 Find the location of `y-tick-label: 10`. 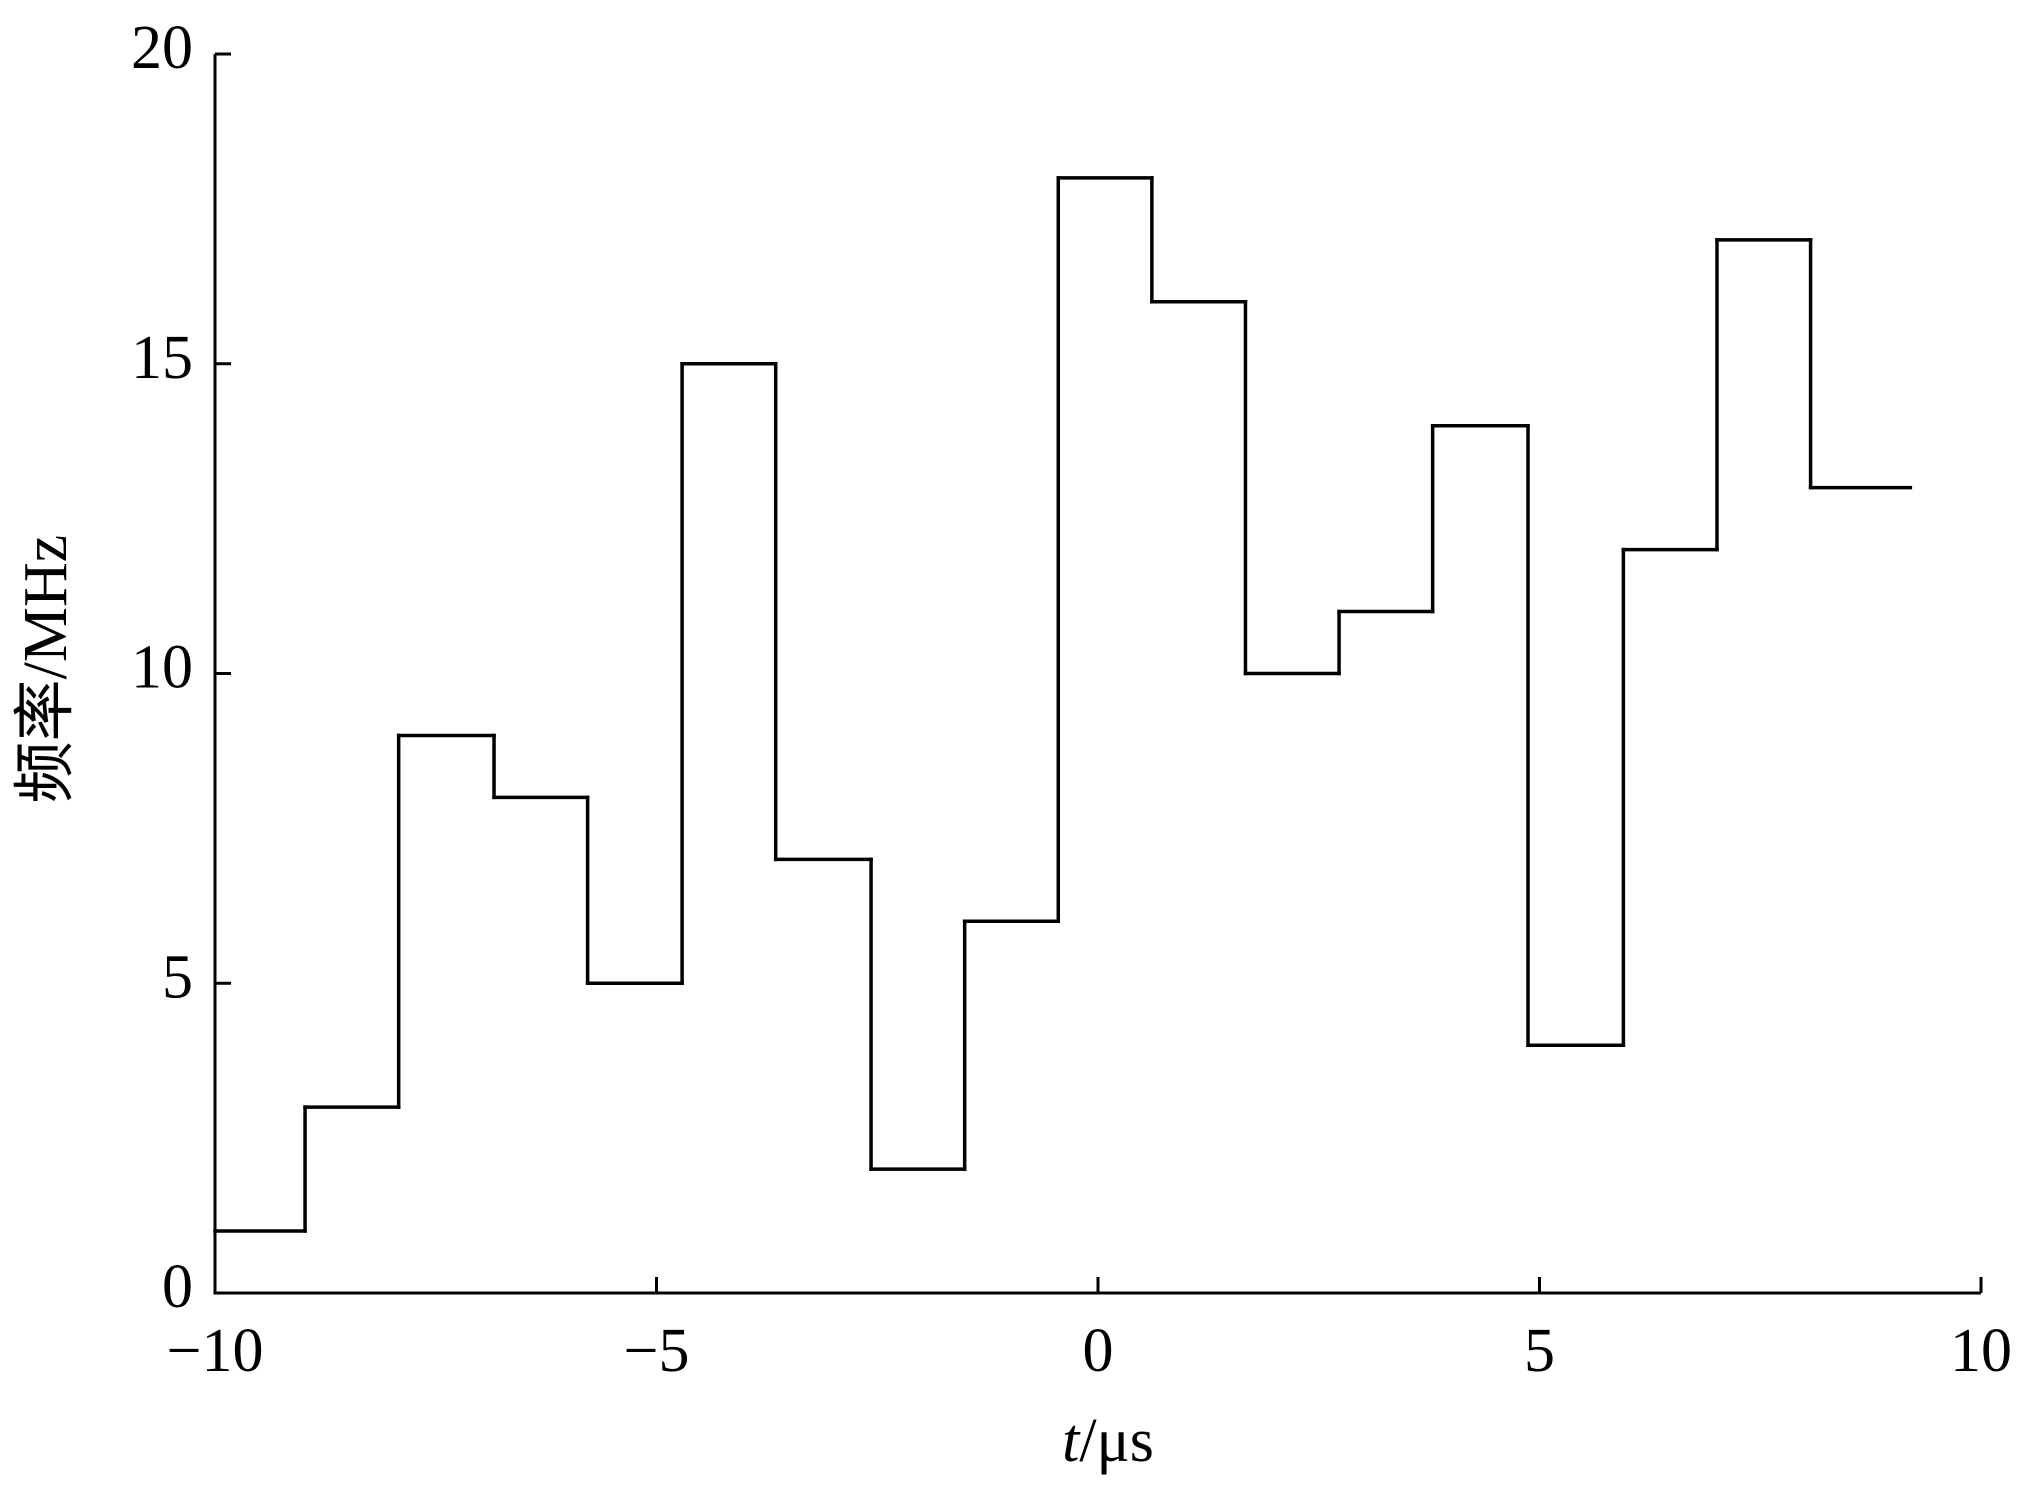

y-tick-label: 10 is located at coordinates (162, 668).